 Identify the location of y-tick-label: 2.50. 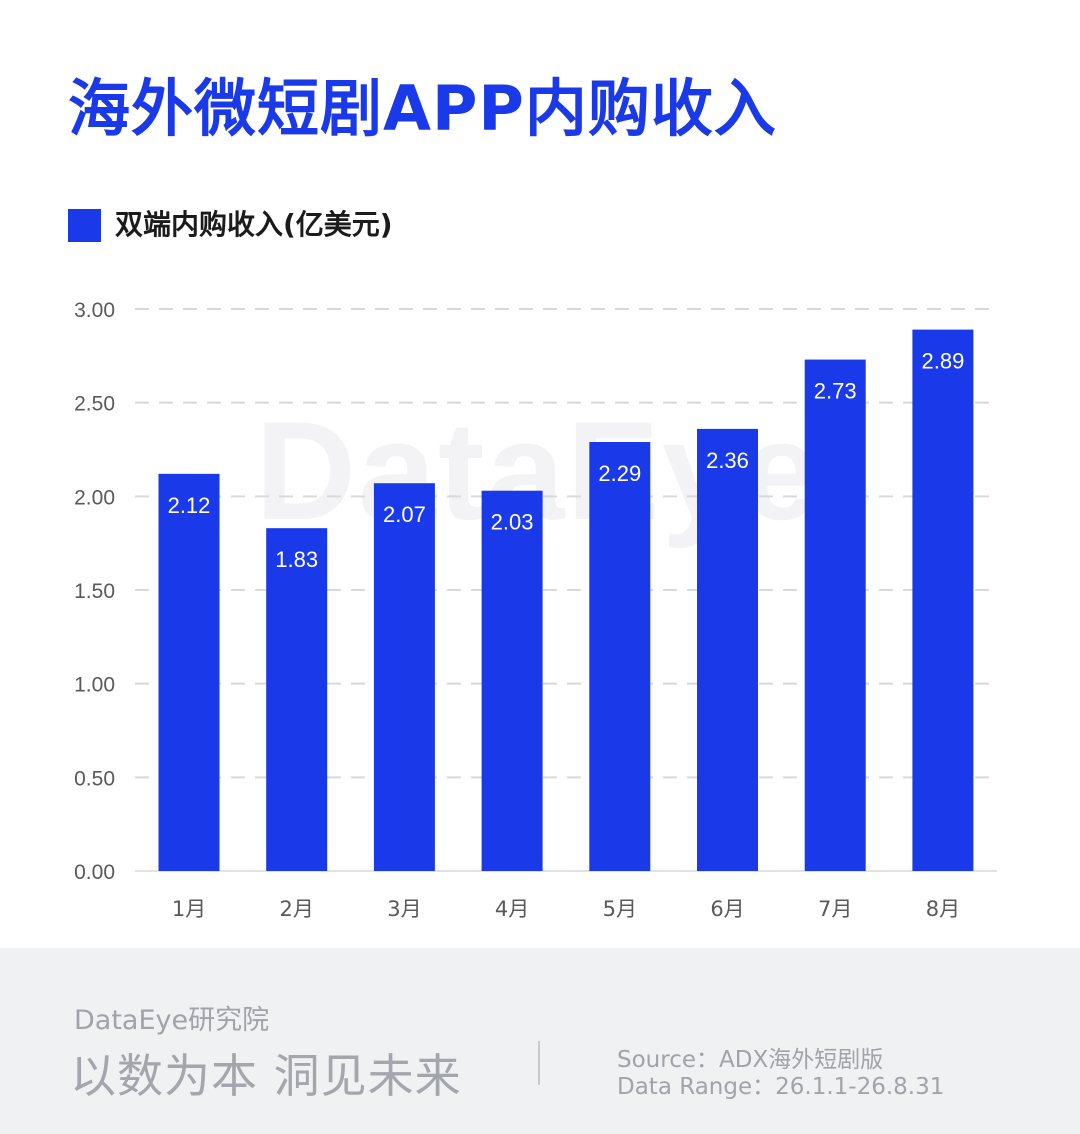
(94, 404).